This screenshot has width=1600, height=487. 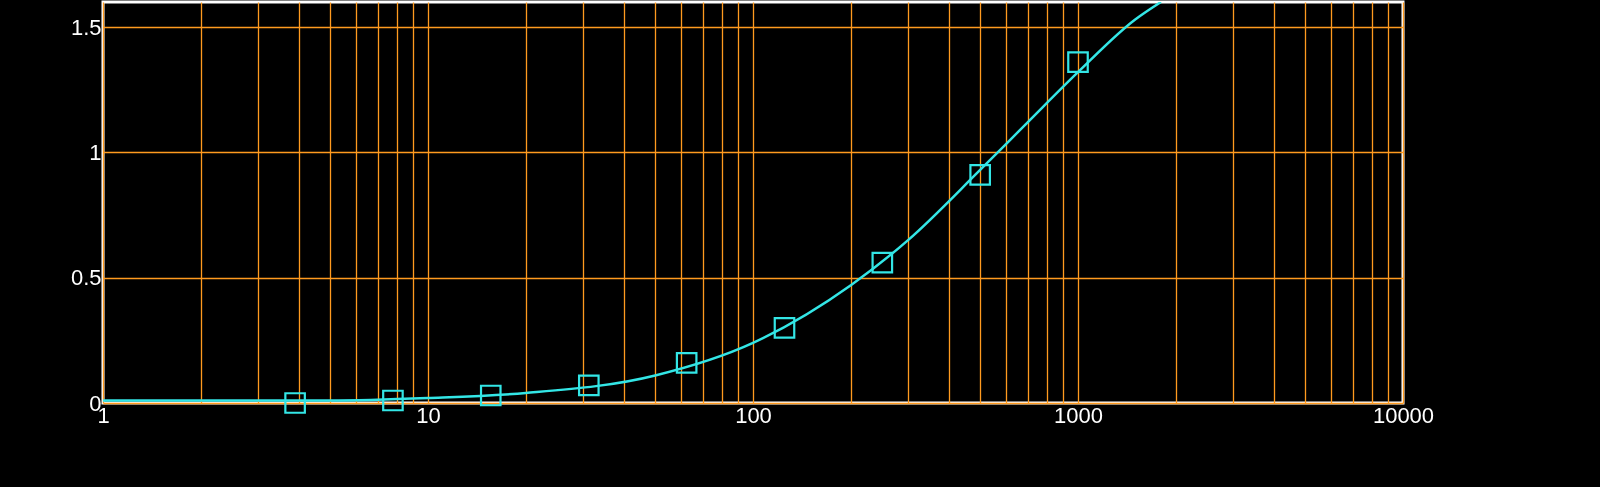 I want to click on y-tick-label: 1.5, so click(x=86, y=27).